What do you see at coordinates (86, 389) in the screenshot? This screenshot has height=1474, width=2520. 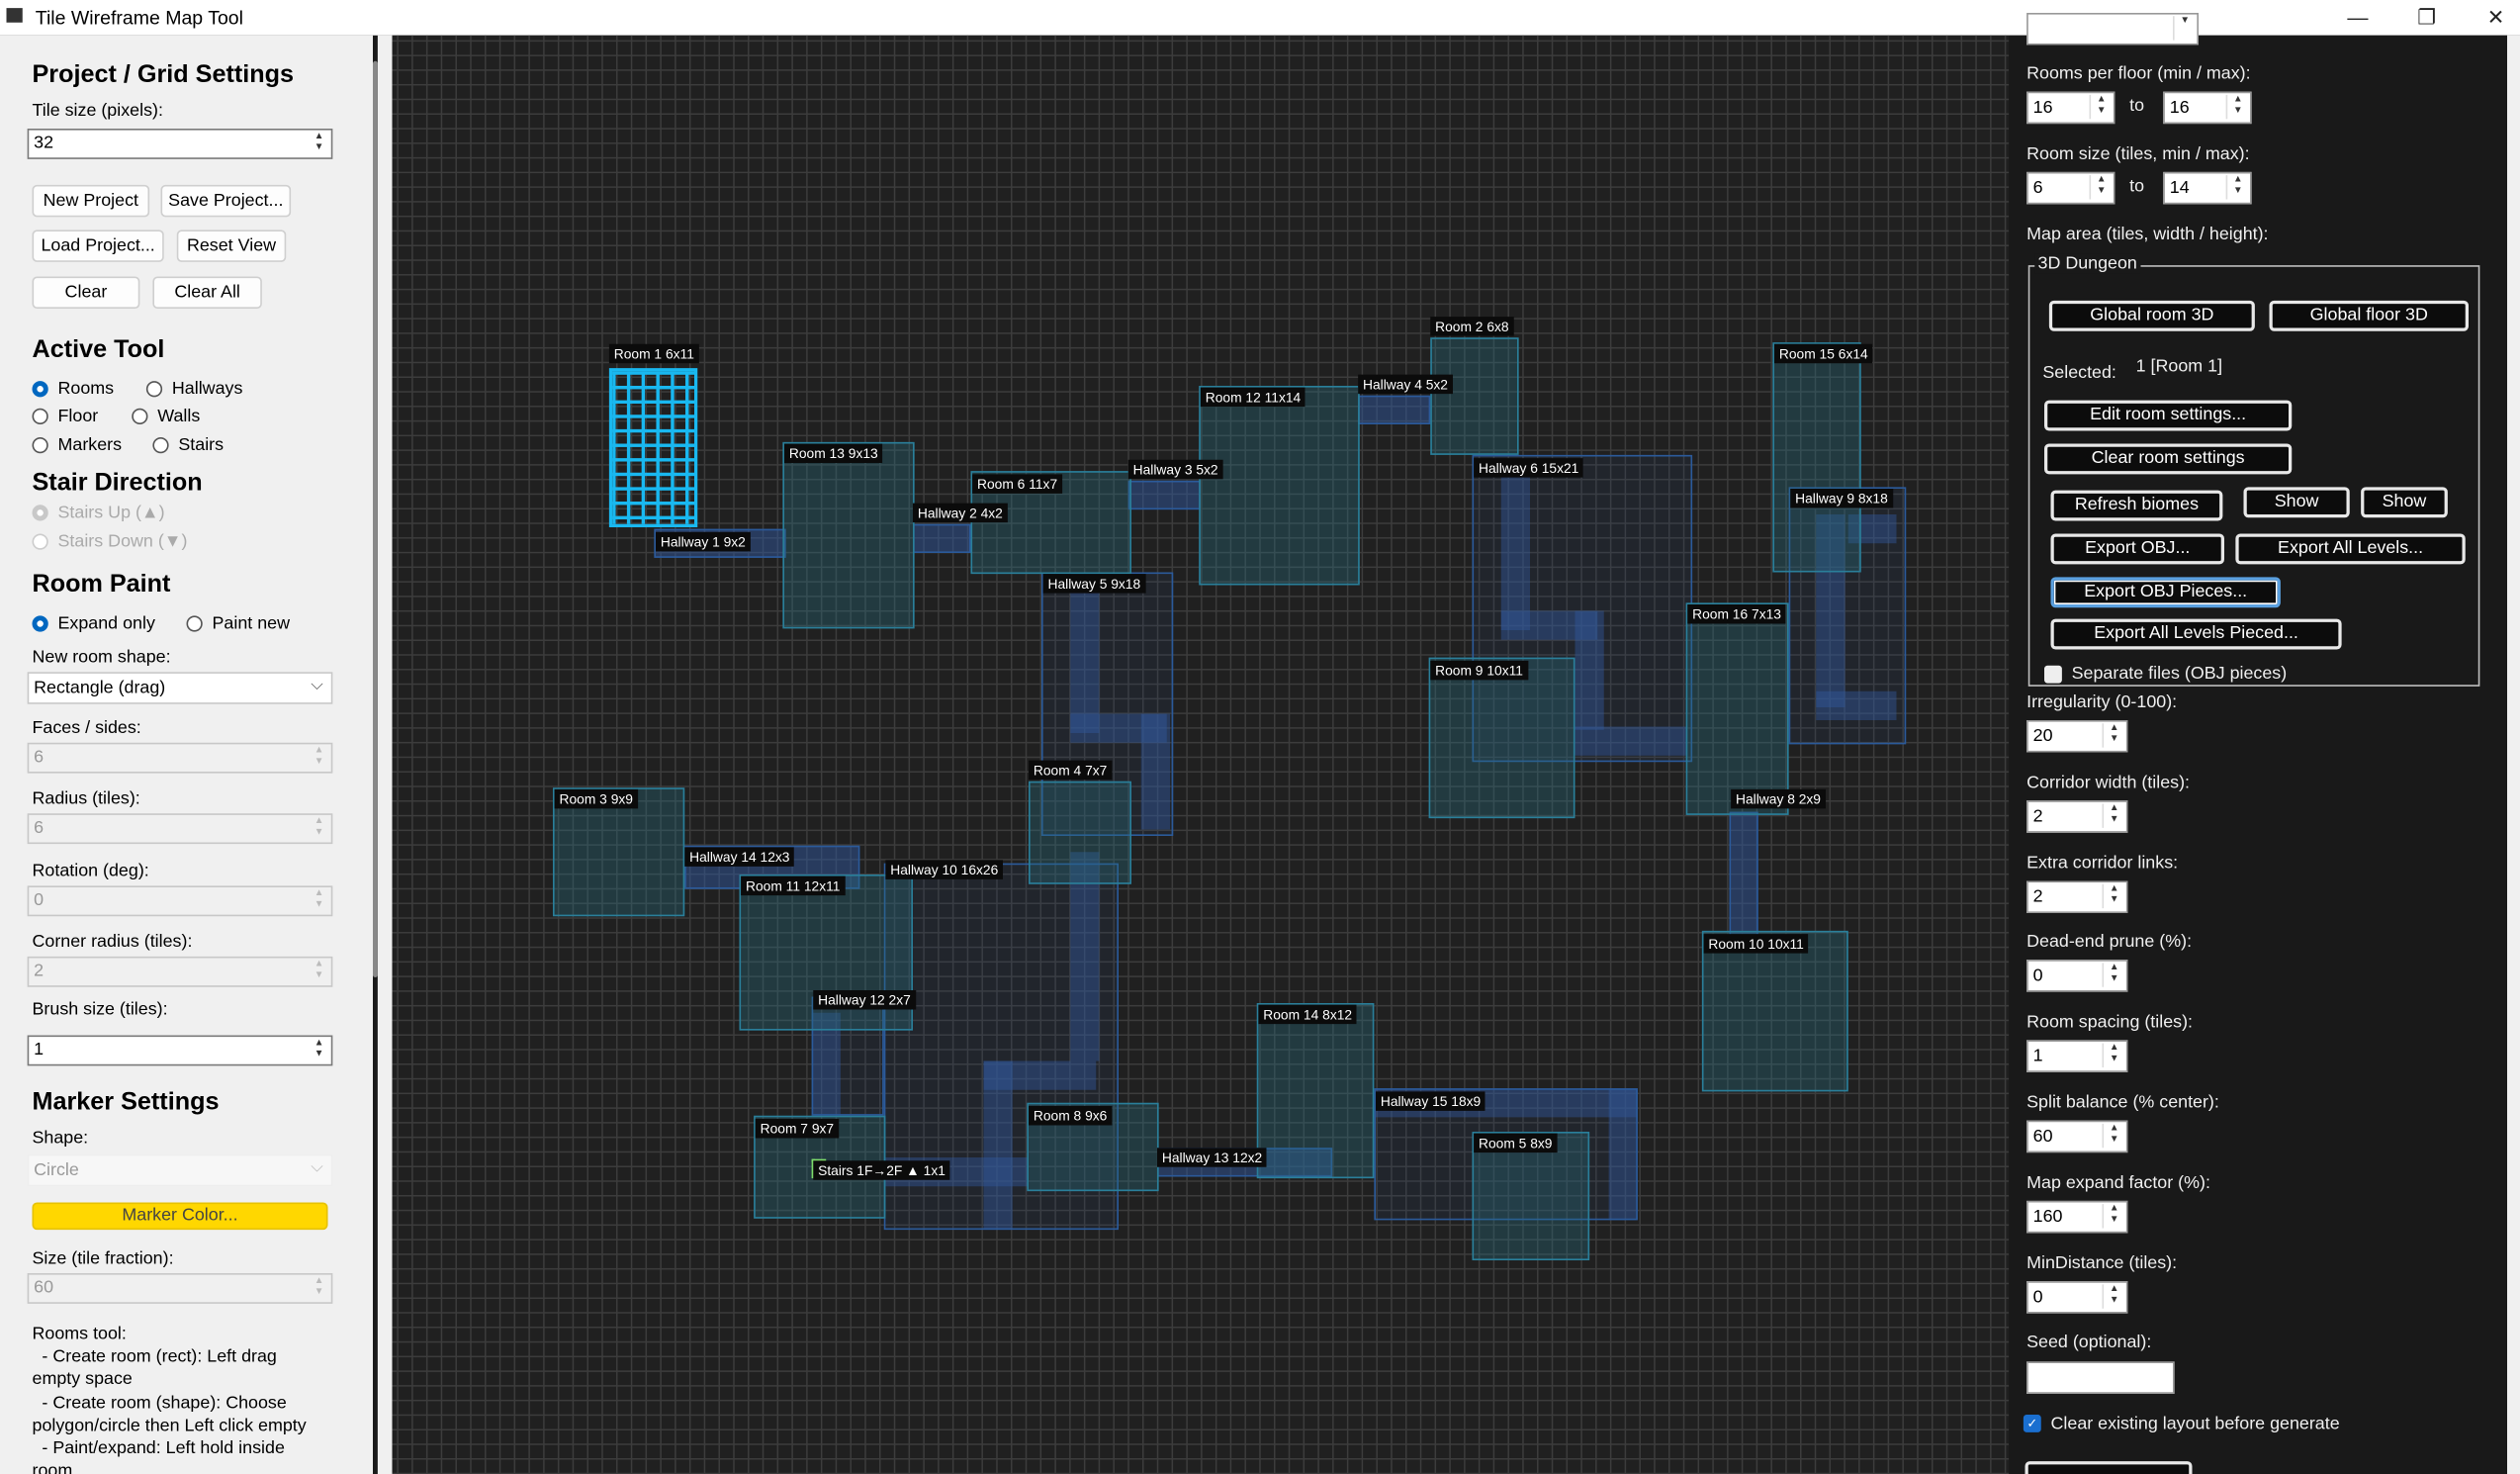 I see `tool-radio-rooms-label: Rooms` at bounding box center [86, 389].